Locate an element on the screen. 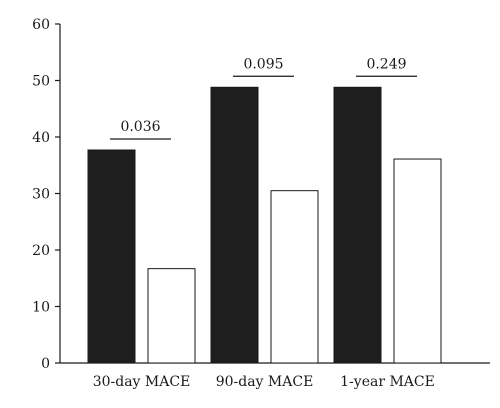 Image resolution: width=500 pixels, height=408 pixels. y-tick-label: 40 is located at coordinates (41, 138).